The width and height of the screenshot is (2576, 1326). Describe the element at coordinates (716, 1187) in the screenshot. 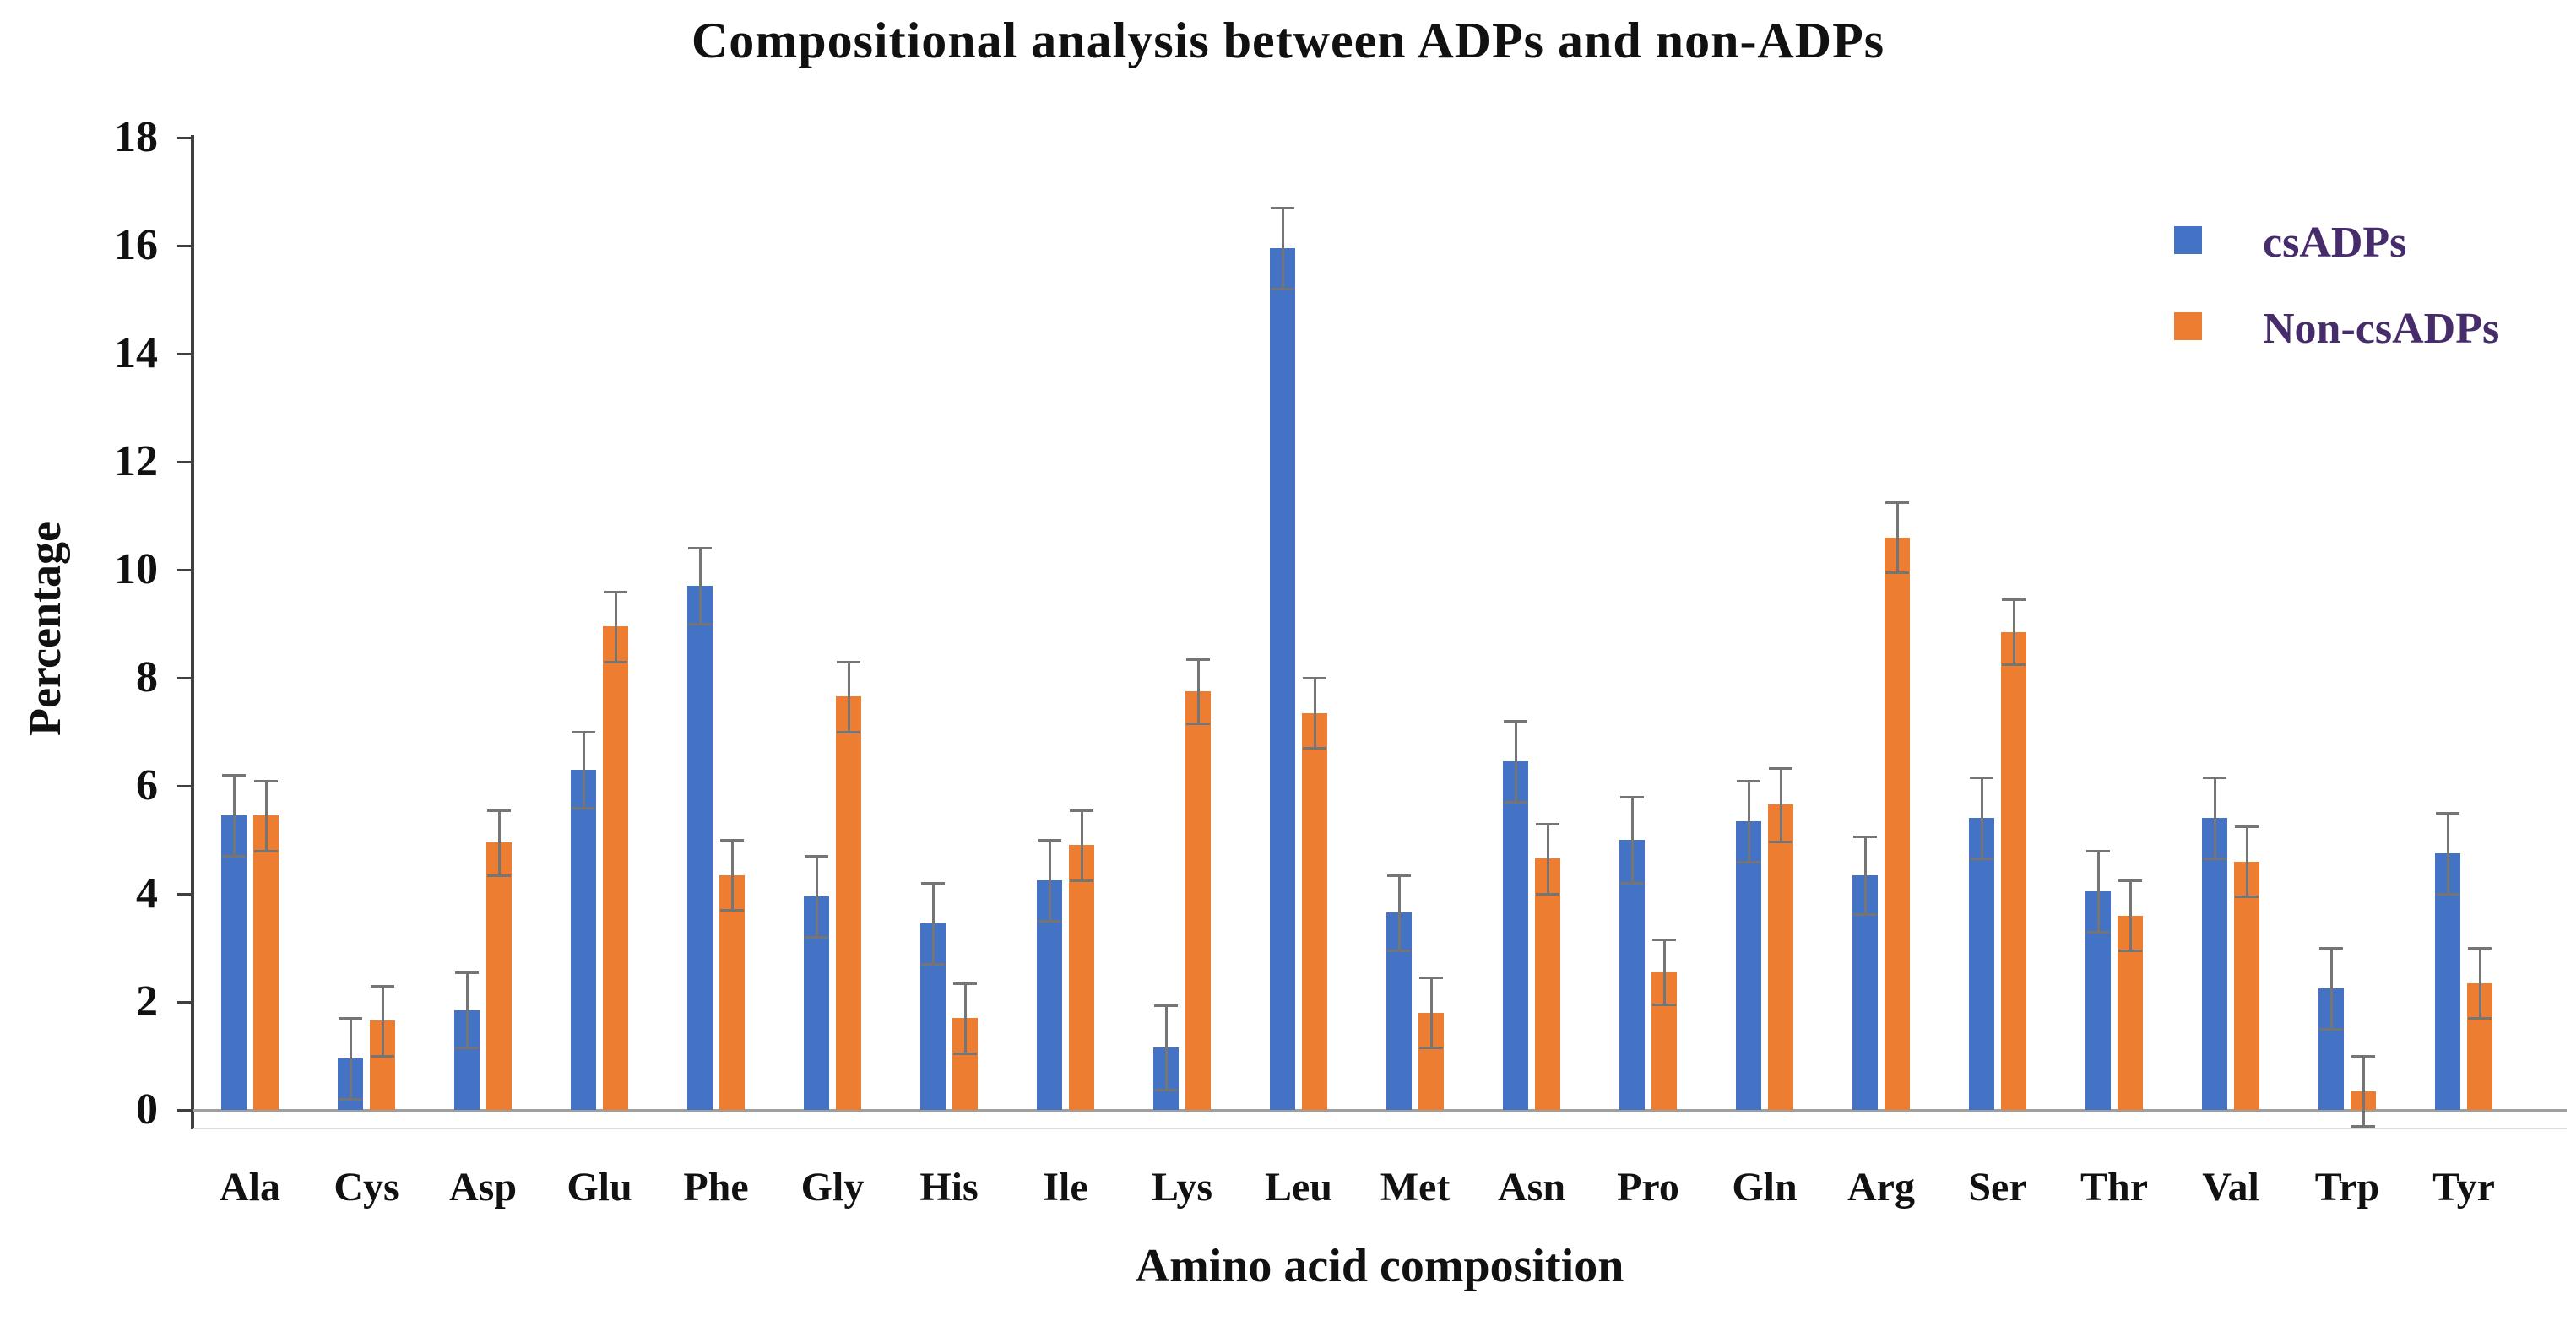

I see `x-axis-category-label: Phe` at that location.